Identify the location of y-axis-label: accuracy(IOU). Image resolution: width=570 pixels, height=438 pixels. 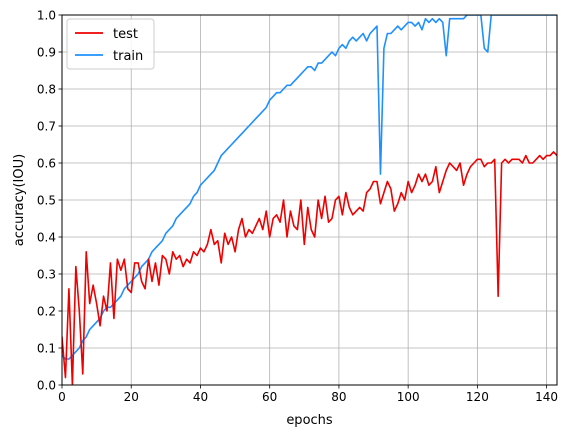
(19, 200).